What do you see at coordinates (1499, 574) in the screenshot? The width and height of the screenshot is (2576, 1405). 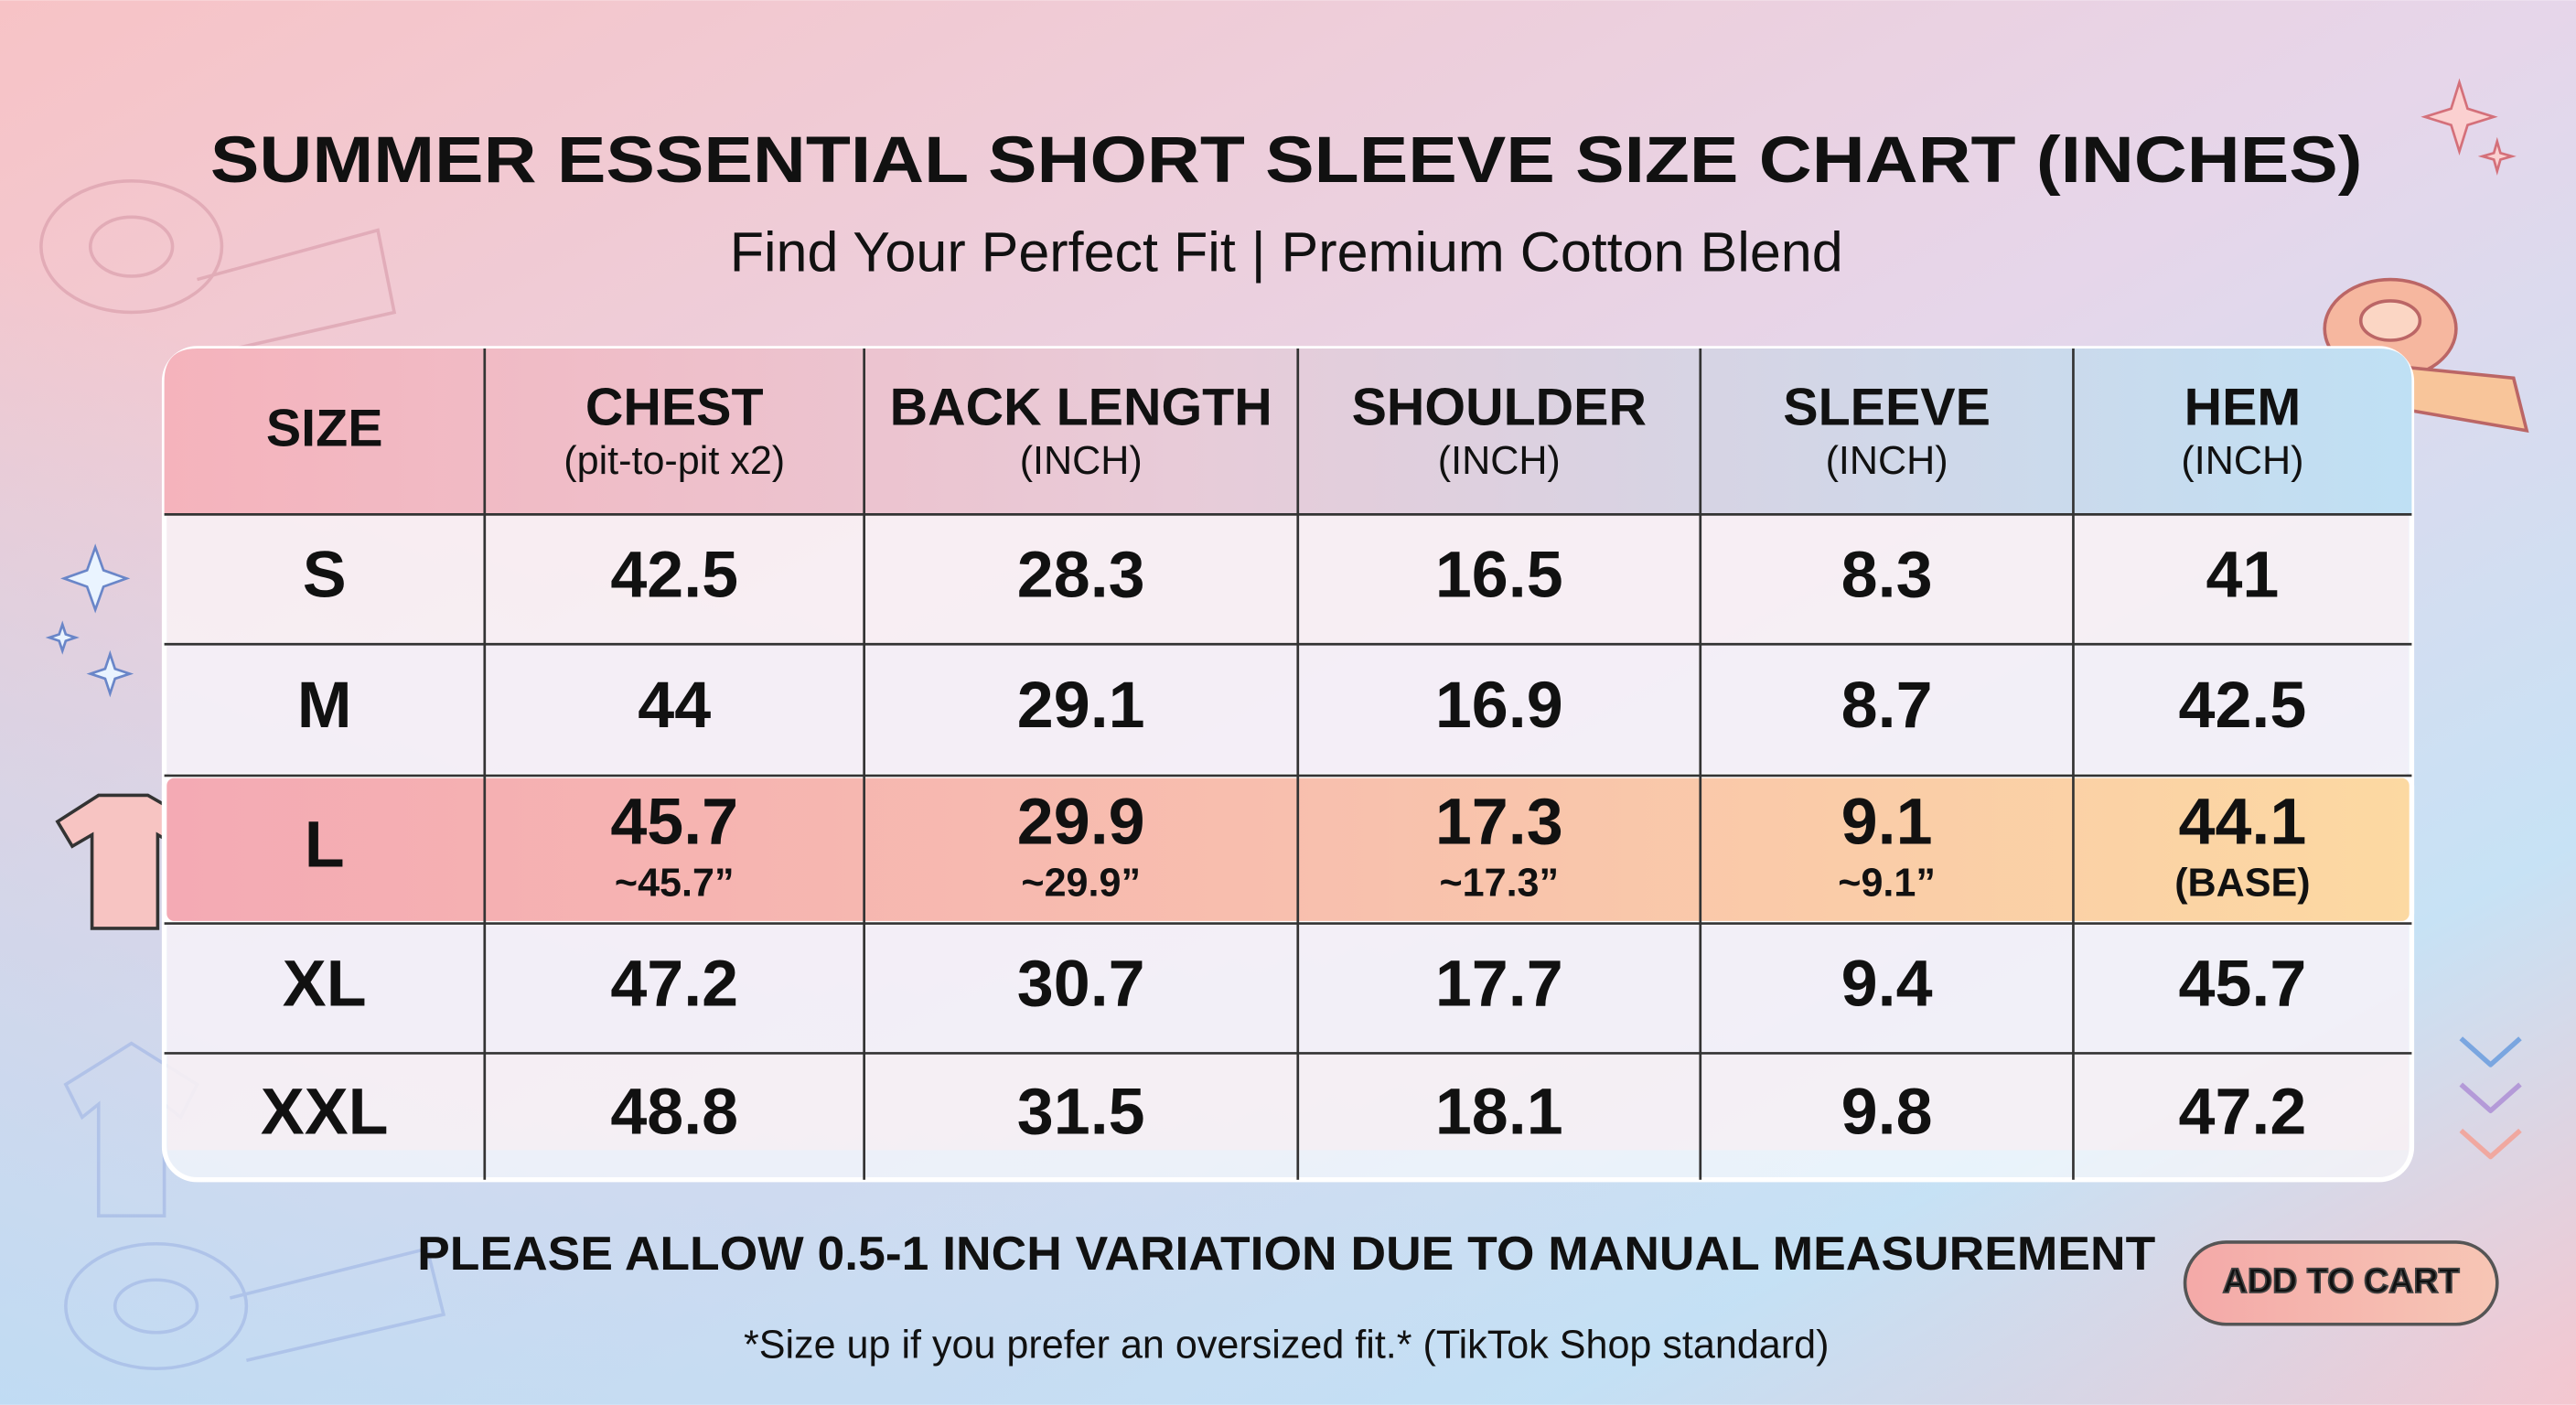 I see `measurement: 16.5` at bounding box center [1499, 574].